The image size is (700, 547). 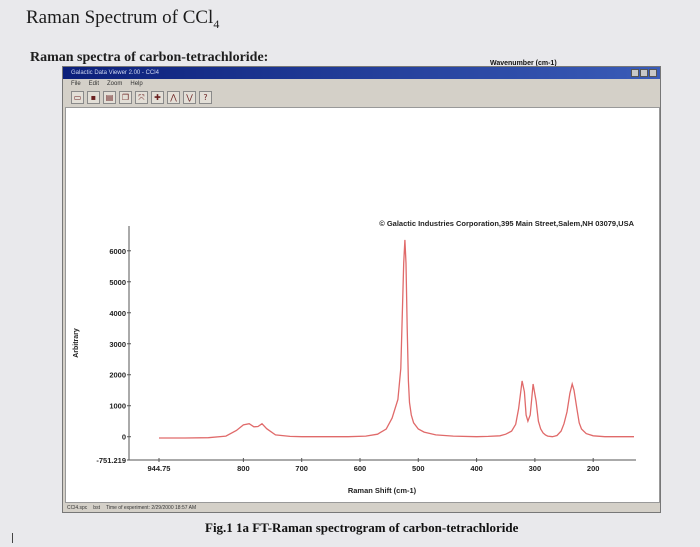 What do you see at coordinates (653, 73) in the screenshot?
I see `close-button` at bounding box center [653, 73].